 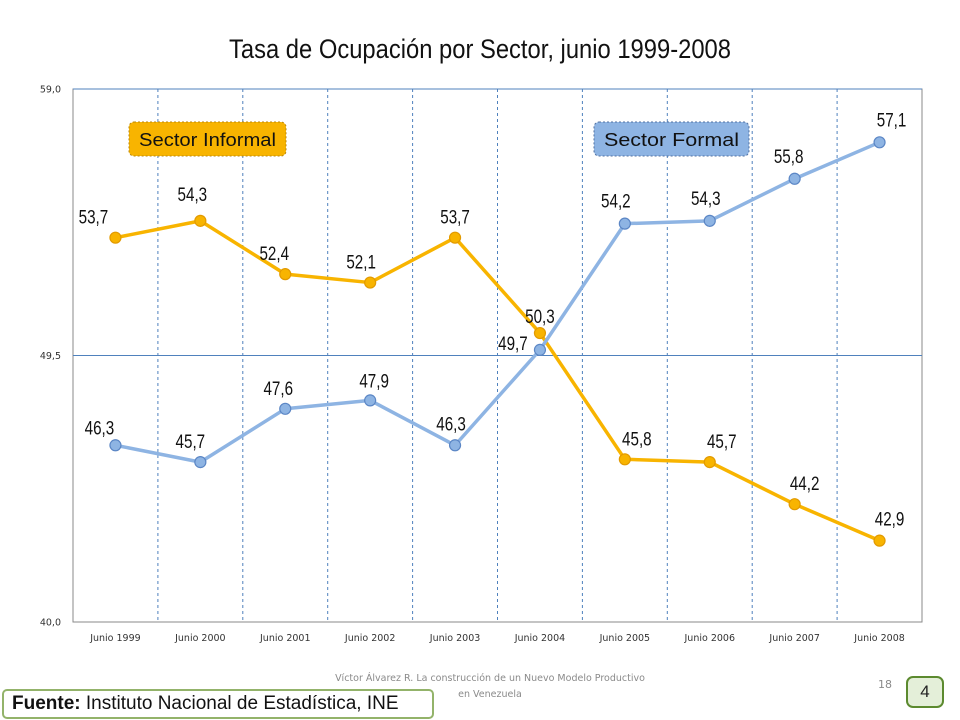 I want to click on legend-layer: Sector Informal Sector Formal, so click(x=439, y=139).